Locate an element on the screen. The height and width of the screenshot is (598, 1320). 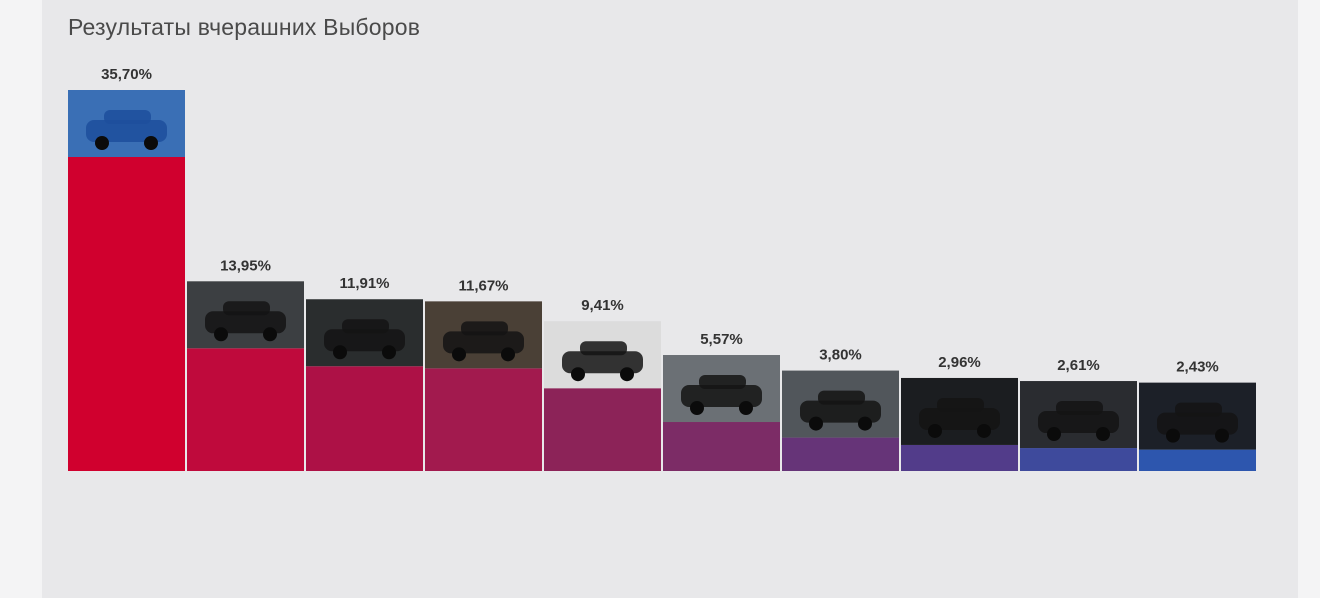
value-label-3: 11,91% is located at coordinates (364, 283).